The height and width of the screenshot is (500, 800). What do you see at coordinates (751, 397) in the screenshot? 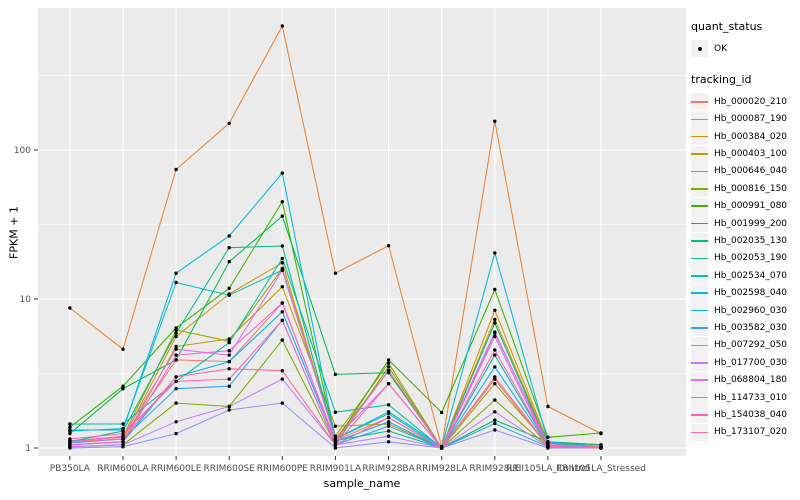
I see `legend-item-label: Hb_114733_010` at bounding box center [751, 397].